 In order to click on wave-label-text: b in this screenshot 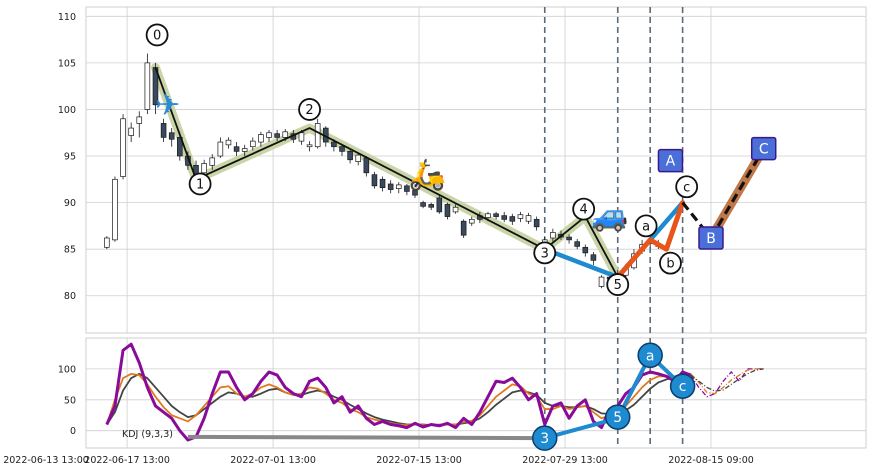, I will do `click(670, 264)`.